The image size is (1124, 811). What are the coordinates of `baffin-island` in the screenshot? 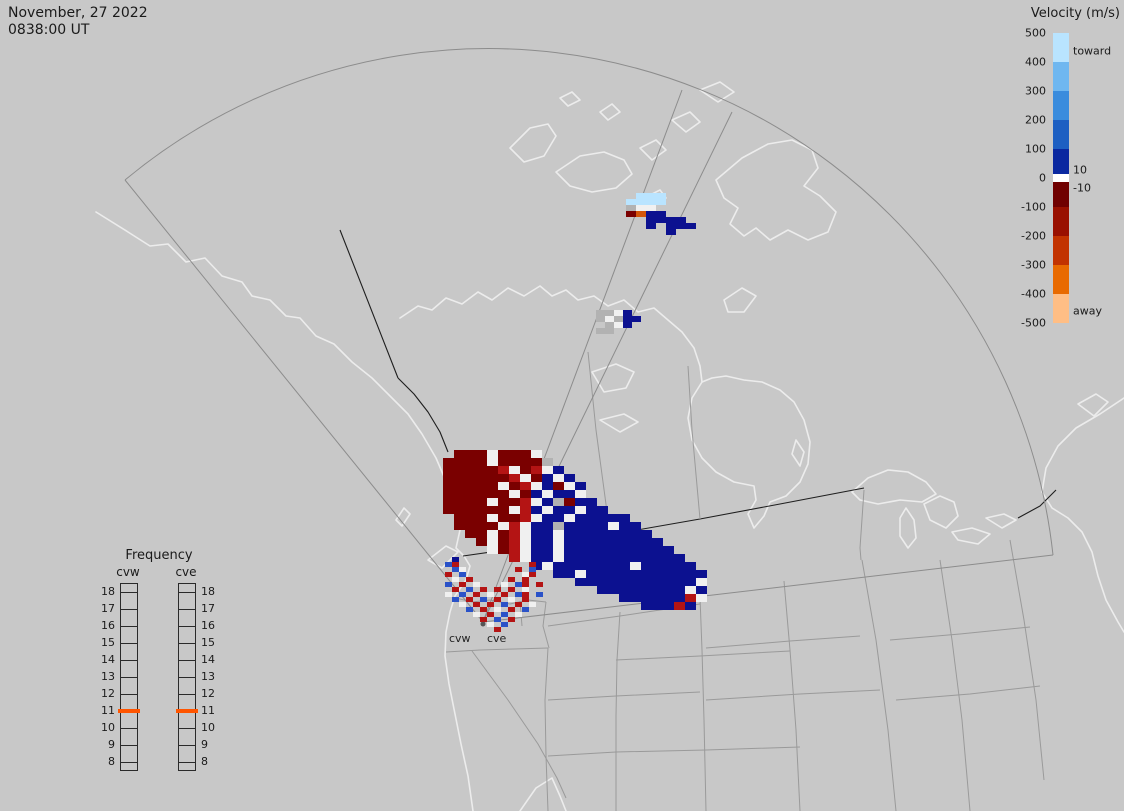 It's located at (776, 190).